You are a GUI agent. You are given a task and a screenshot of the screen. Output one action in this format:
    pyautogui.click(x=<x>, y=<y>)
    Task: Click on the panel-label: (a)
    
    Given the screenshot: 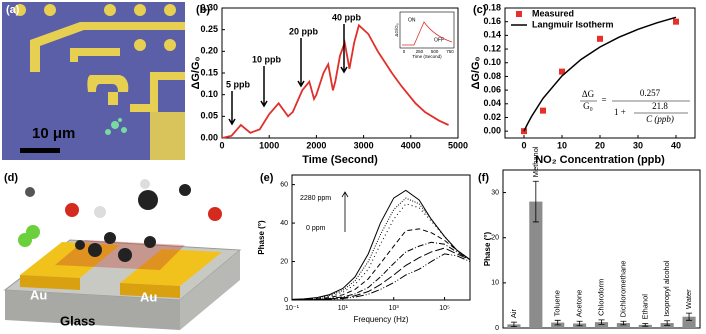 What is the action you would take?
    pyautogui.click(x=13, y=10)
    